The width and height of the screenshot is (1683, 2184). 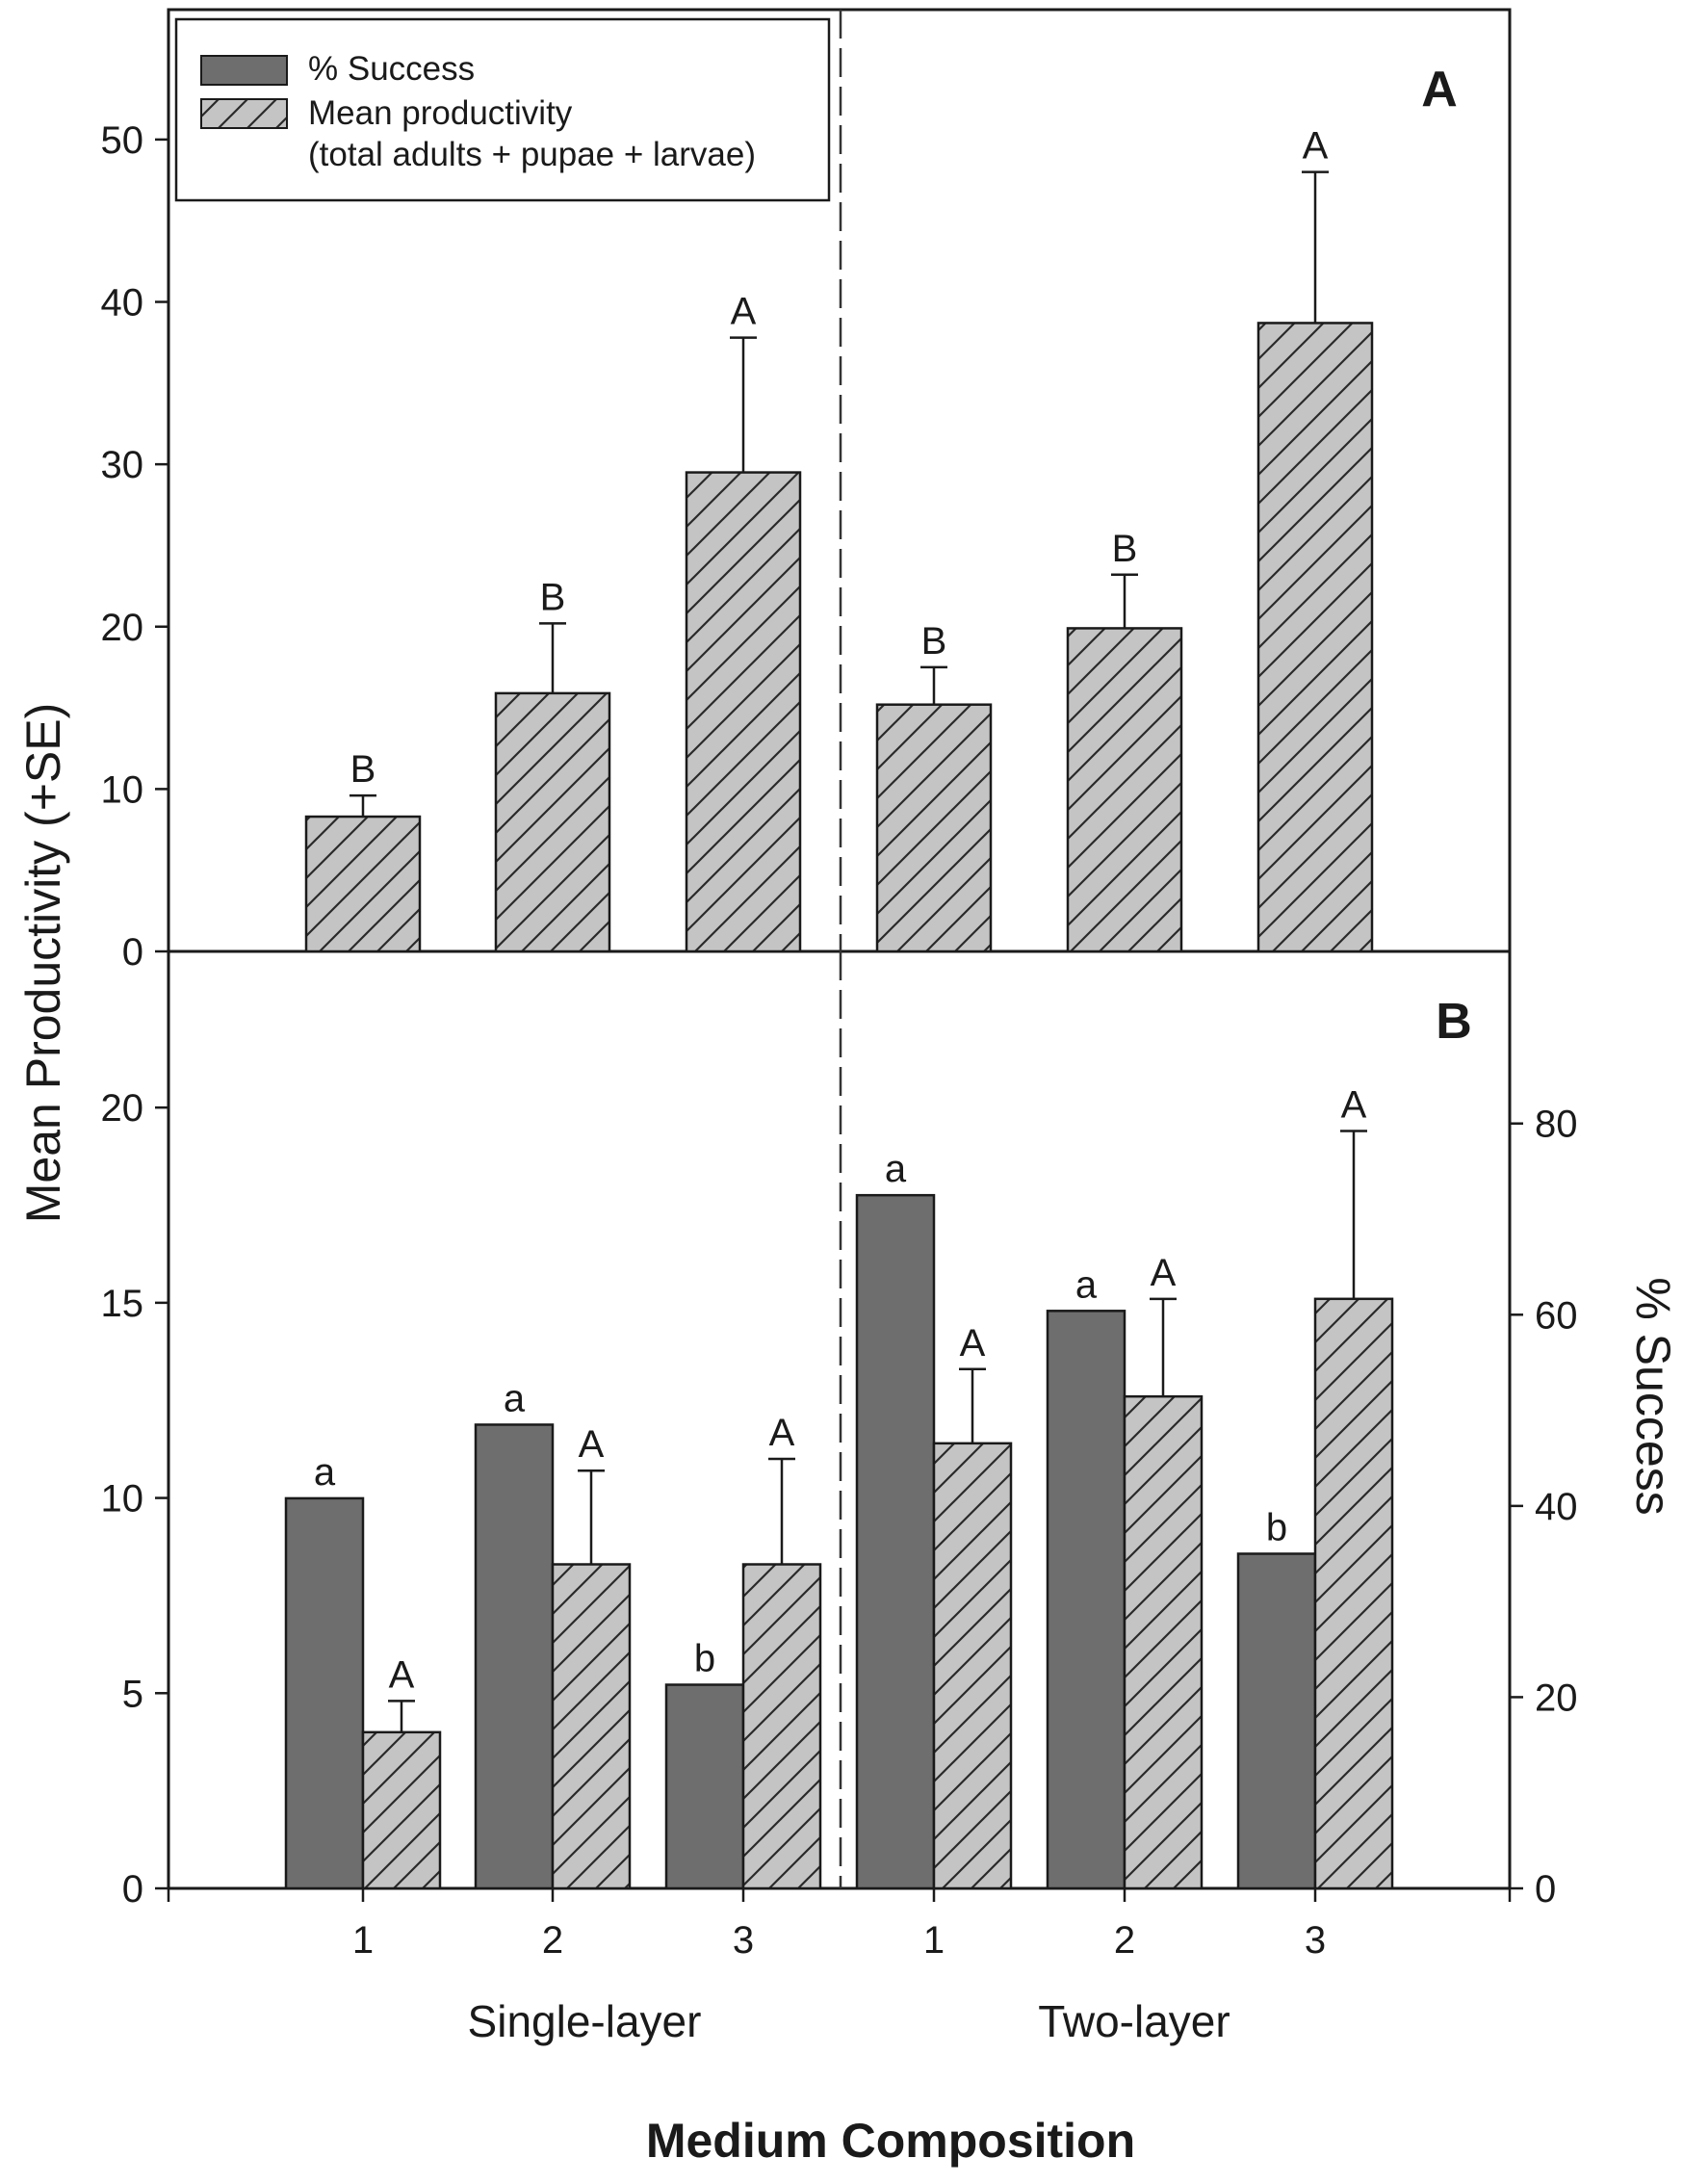 What do you see at coordinates (1557, 1507) in the screenshot?
I see `panel-b-y2-tick-label: 40` at bounding box center [1557, 1507].